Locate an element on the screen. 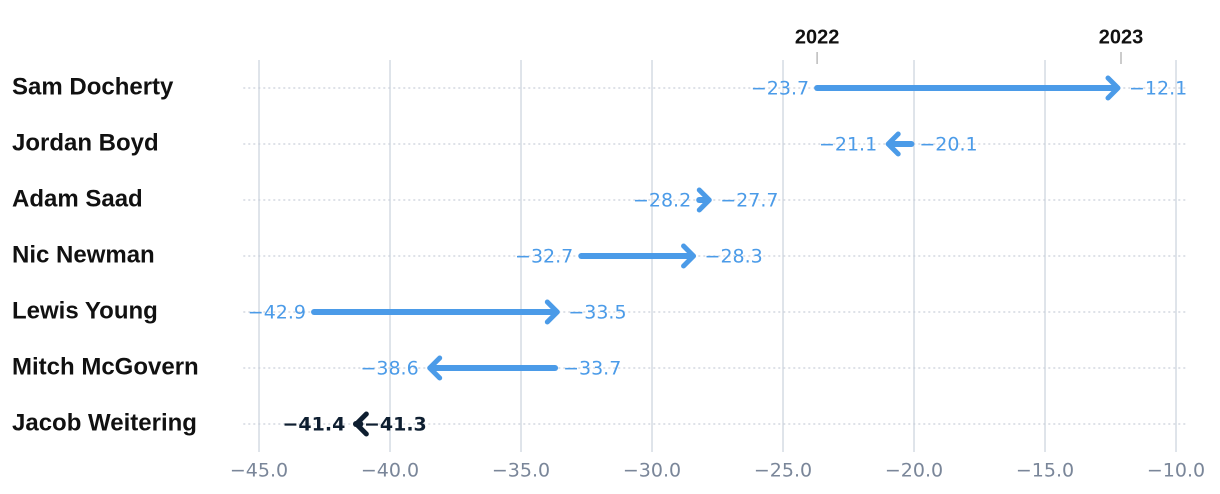 The image size is (1220, 494). value-label: −33.5 is located at coordinates (597, 313).